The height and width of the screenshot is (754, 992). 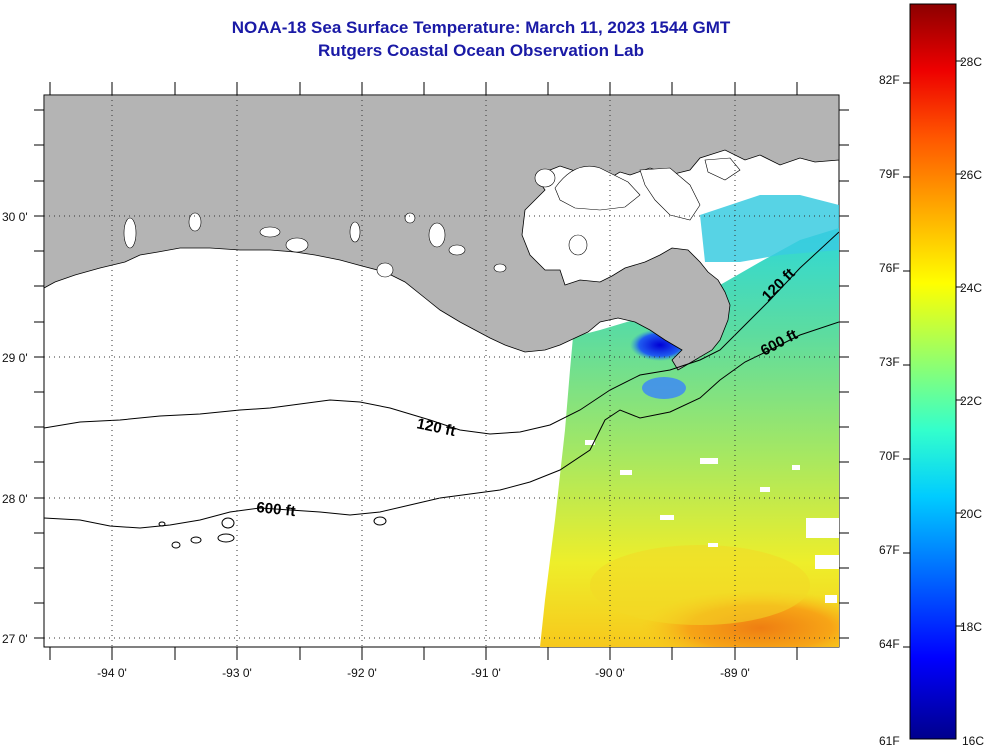 What do you see at coordinates (15, 499) in the screenshot?
I see `y-label: 28 0'` at bounding box center [15, 499].